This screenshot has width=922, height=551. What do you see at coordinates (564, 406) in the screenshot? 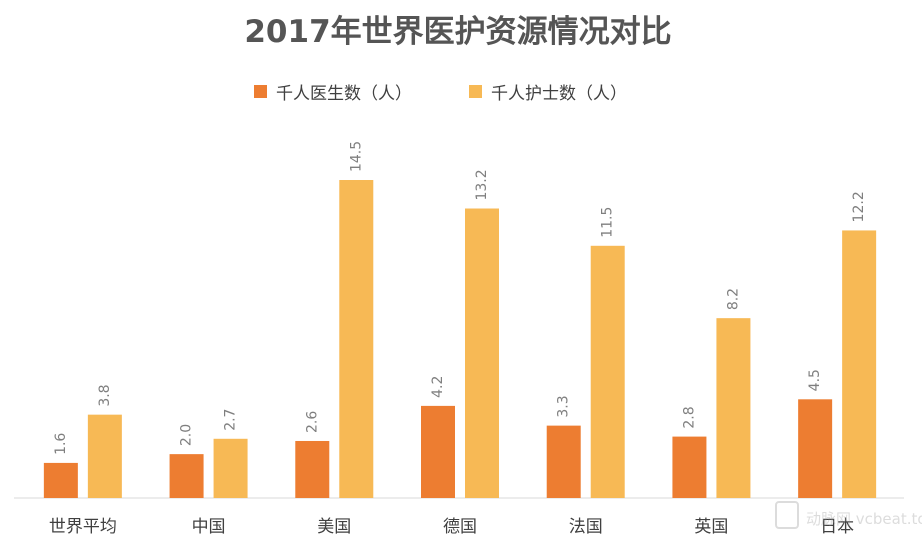
I see `value-label-doctors-4: 3.3` at bounding box center [564, 406].